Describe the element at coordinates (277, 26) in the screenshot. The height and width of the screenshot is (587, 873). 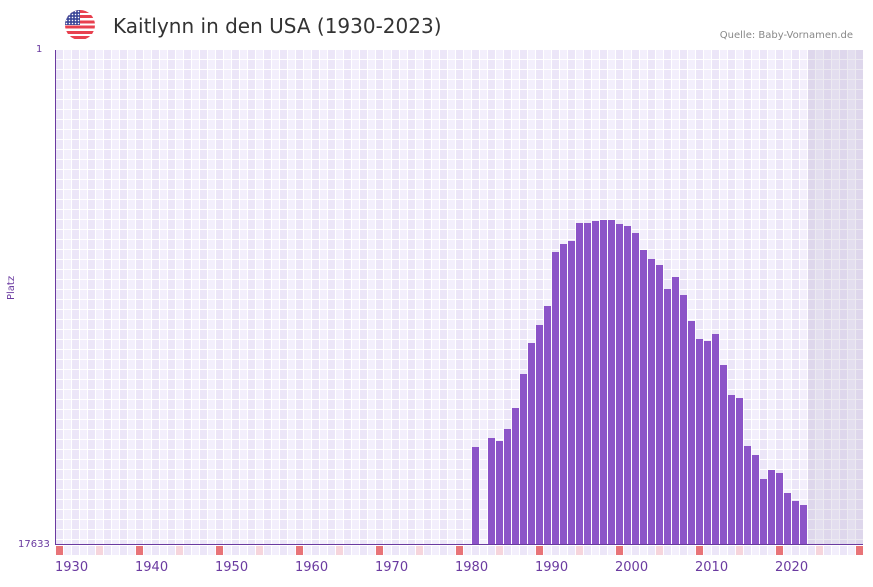
I see `chart-title: Kaitlynn in den USA (1930-2023)` at that location.